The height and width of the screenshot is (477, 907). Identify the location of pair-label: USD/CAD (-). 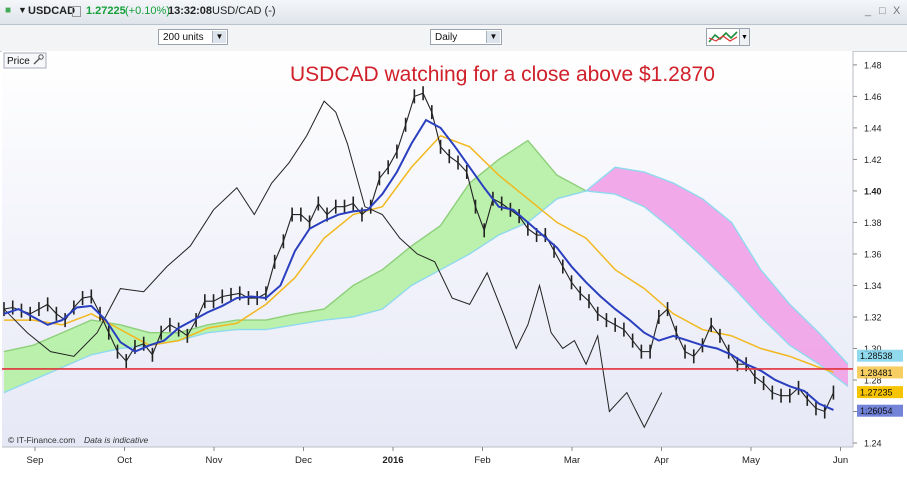
(244, 11).